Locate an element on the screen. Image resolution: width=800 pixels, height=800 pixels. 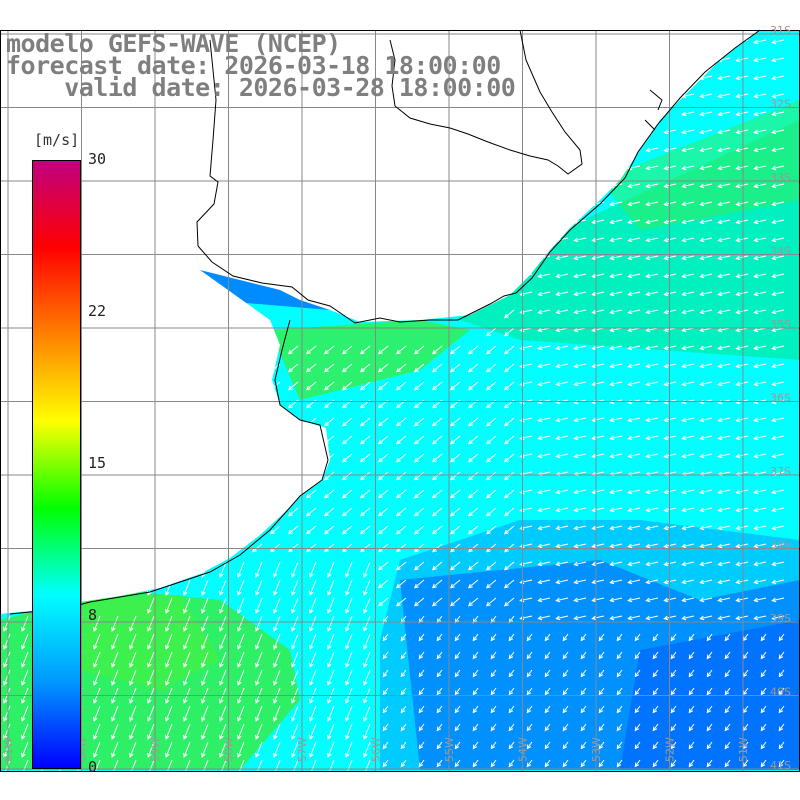
latitude-label: 35S is located at coordinates (780, 324).